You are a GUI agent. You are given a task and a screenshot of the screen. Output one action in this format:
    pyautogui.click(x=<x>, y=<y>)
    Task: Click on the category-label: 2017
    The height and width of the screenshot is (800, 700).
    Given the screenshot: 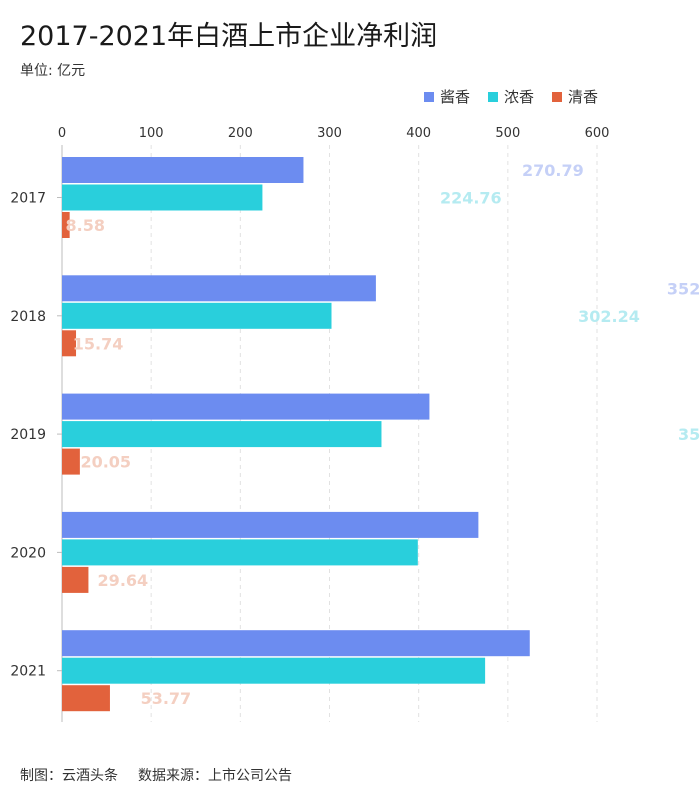 What is the action you would take?
    pyautogui.click(x=28, y=199)
    